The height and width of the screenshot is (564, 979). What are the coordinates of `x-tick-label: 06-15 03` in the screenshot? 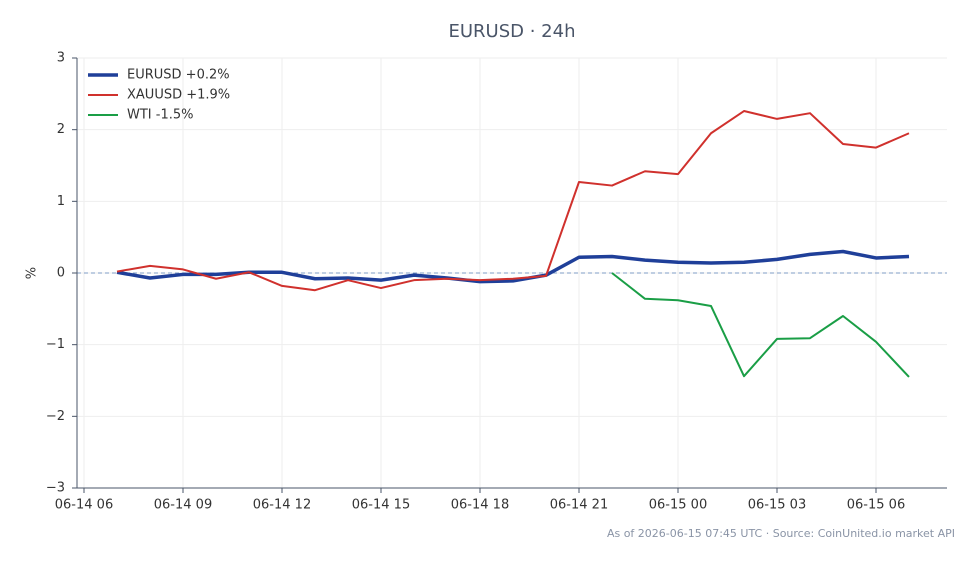 It's located at (777, 505).